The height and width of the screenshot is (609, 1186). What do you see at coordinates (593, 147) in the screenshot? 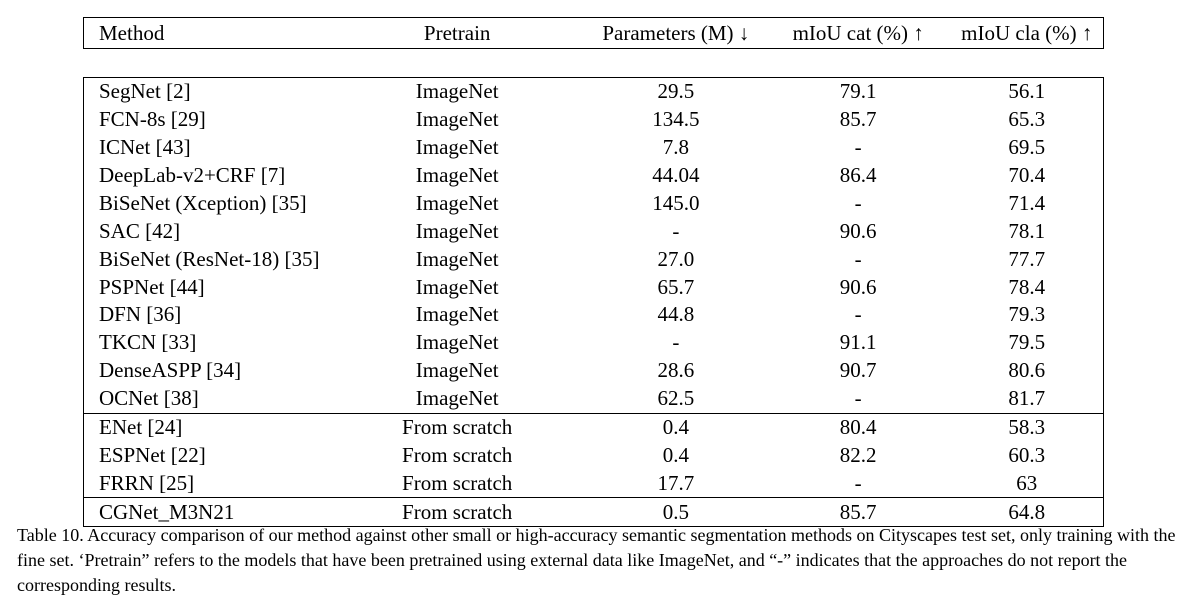
I see `table-row: ICNet [43] ImageNet 7.8 - 69.5` at bounding box center [593, 147].